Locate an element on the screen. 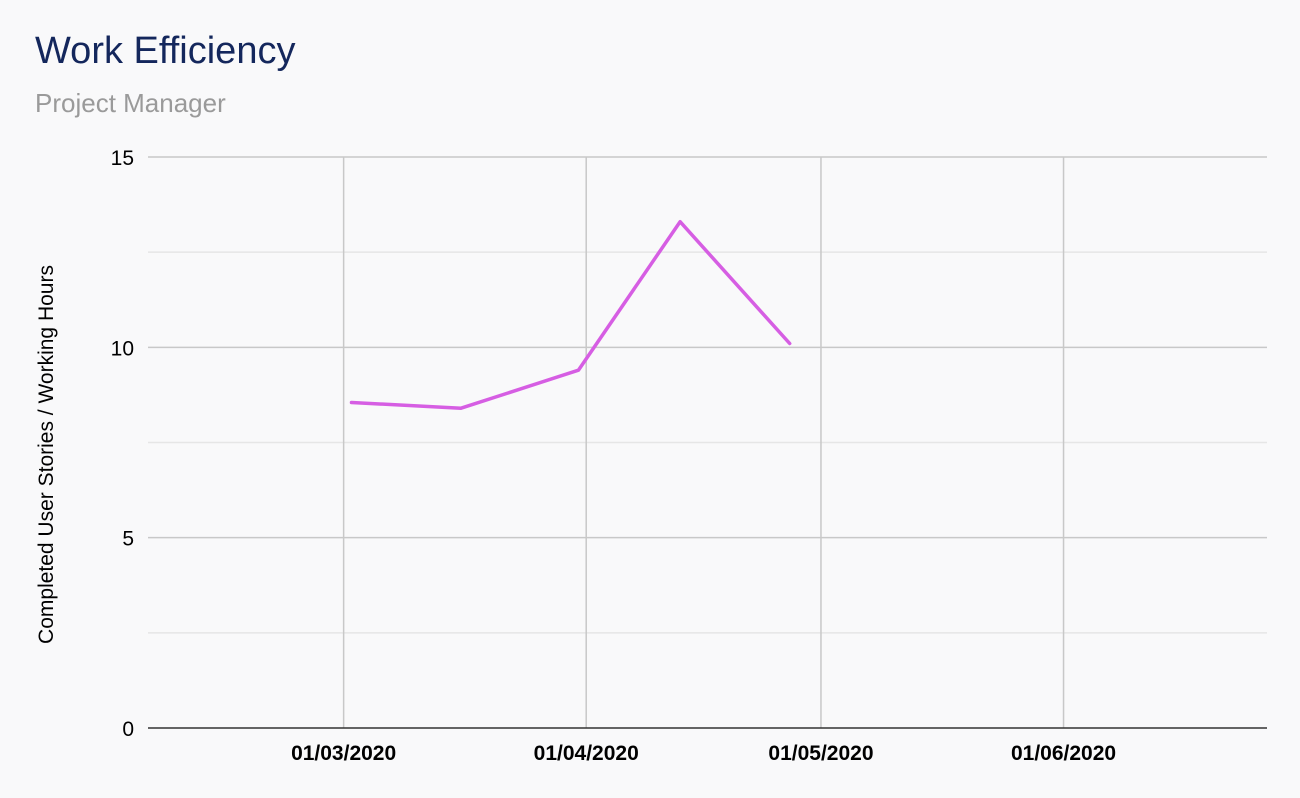 This screenshot has width=1300, height=798. y-tick-label: 5 is located at coordinates (128, 539).